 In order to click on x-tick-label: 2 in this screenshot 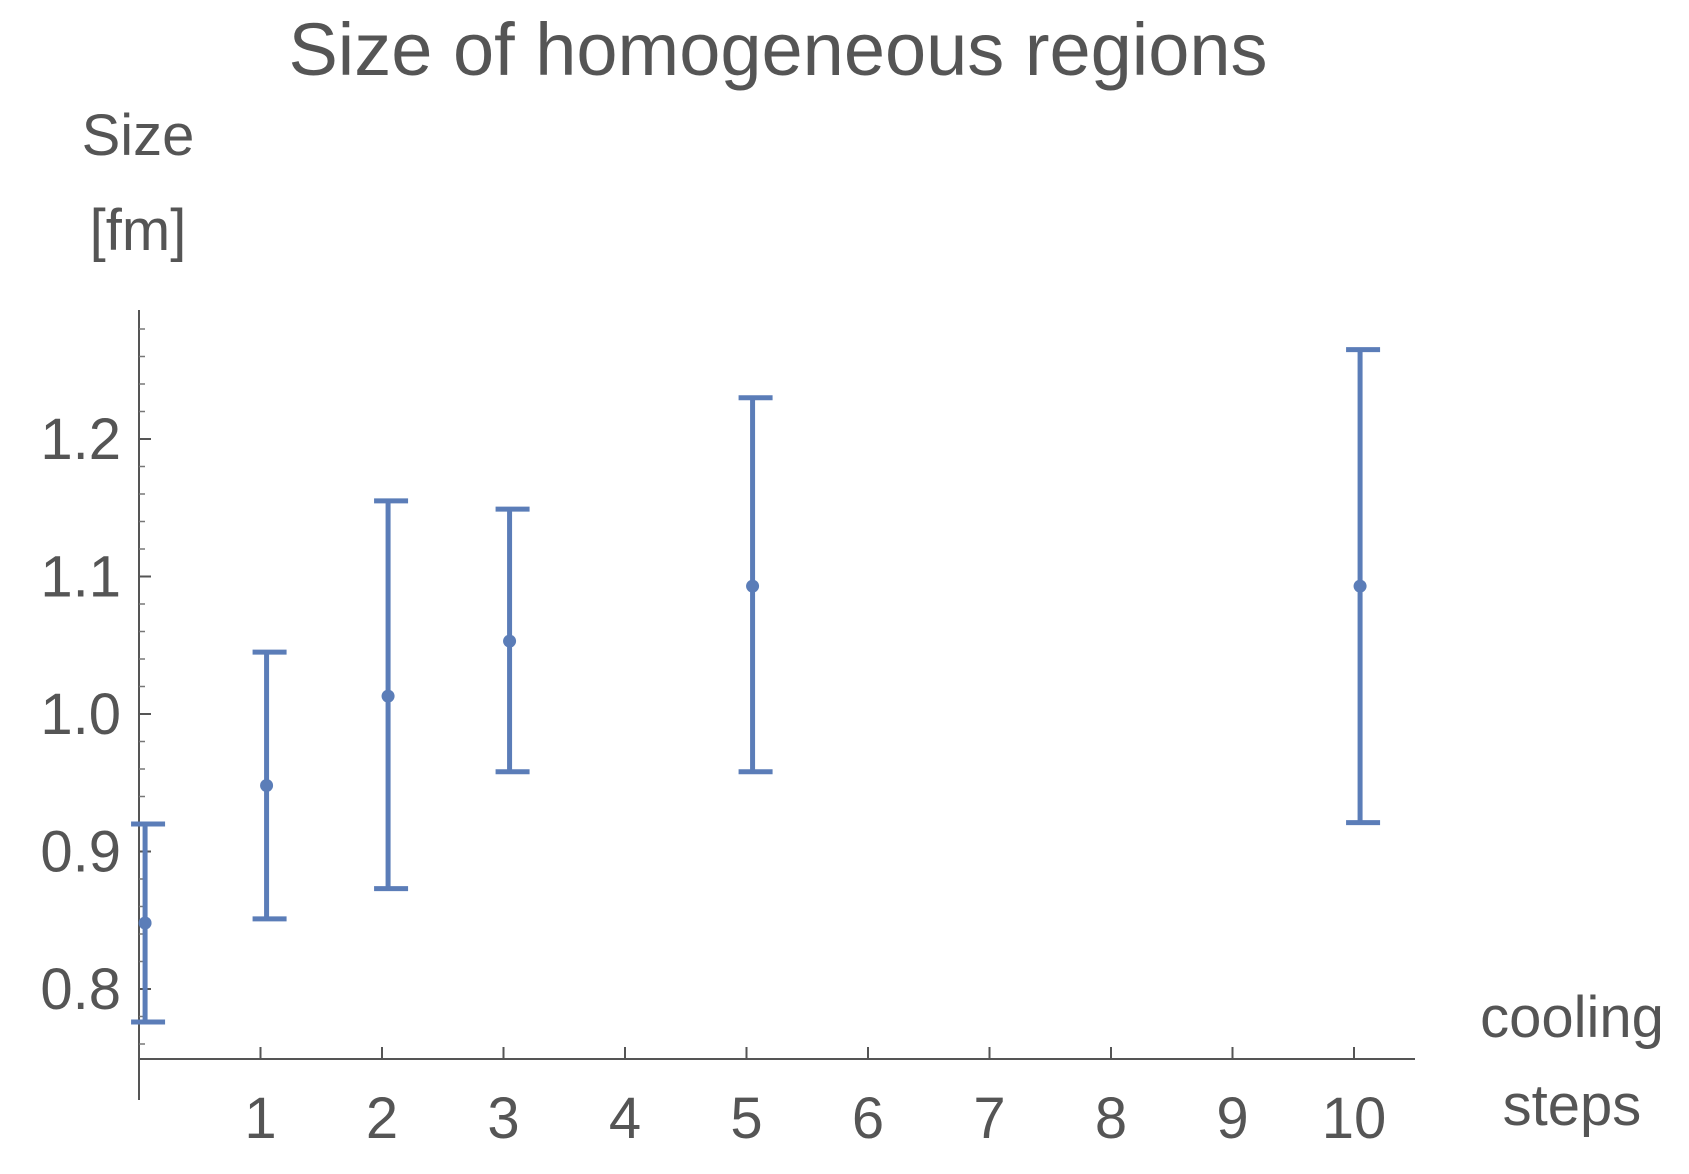, I will do `click(382, 1118)`.